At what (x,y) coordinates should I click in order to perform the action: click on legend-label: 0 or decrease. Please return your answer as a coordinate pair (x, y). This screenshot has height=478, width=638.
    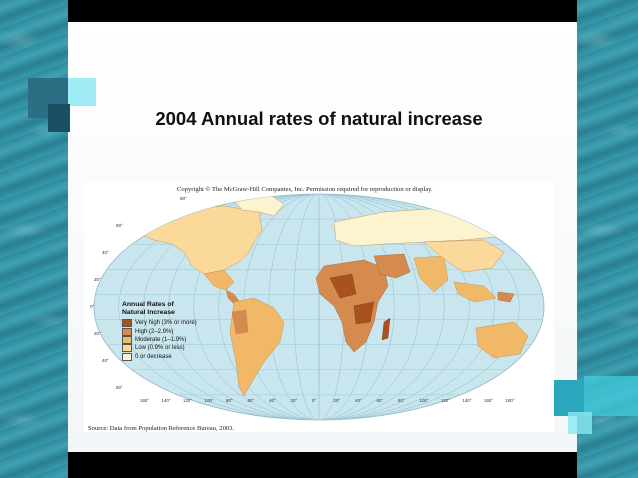
    Looking at the image, I should click on (153, 356).